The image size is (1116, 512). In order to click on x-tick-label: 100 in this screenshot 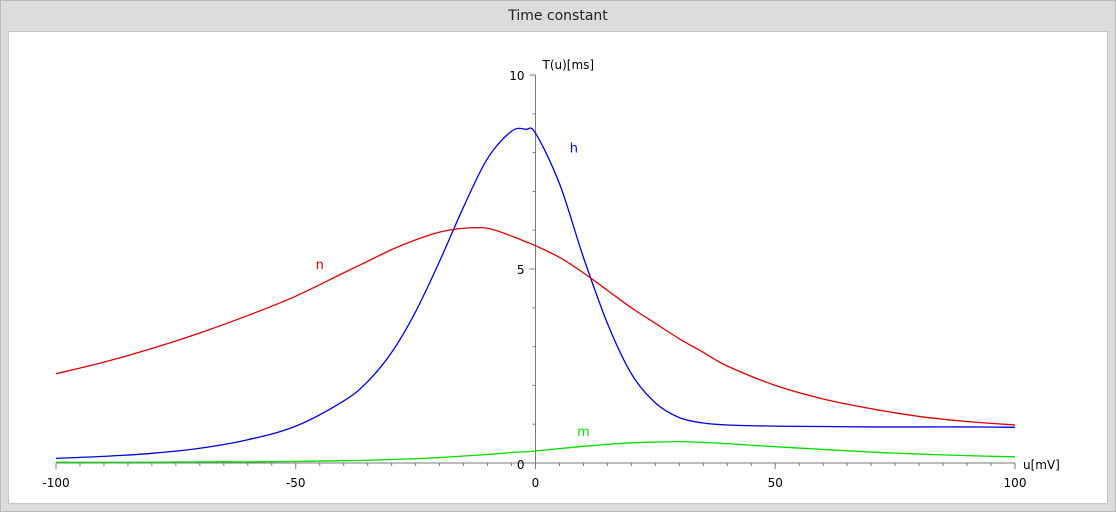, I will do `click(1015, 483)`.